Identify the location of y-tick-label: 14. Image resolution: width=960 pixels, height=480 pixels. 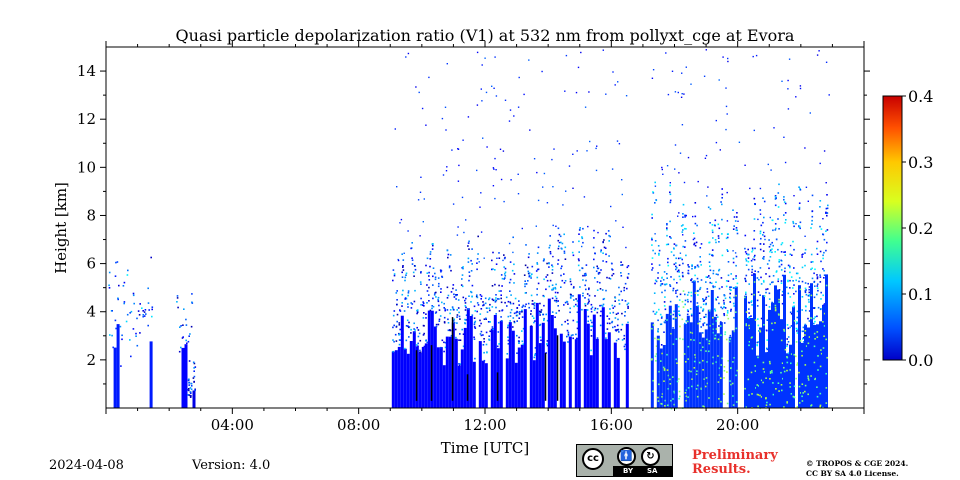
(86, 71).